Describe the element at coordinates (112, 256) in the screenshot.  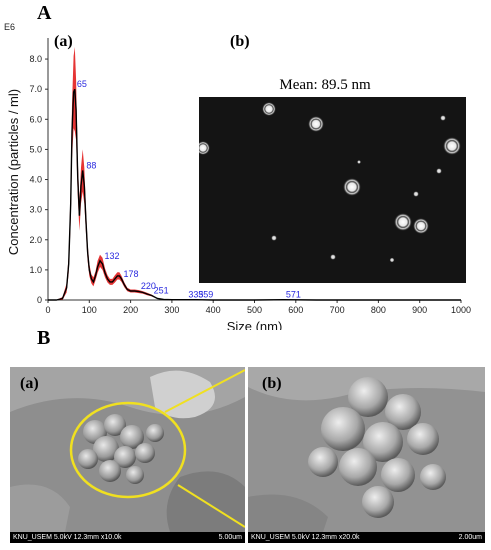
I see `peak-label: 132` at that location.